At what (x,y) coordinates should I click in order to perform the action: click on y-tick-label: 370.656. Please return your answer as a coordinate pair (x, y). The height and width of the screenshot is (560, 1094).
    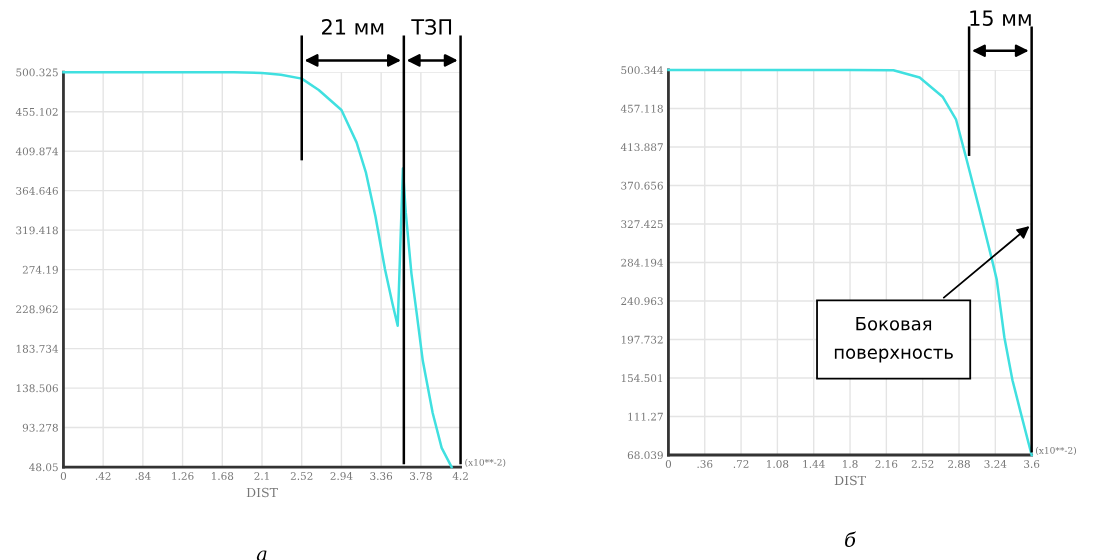
    Looking at the image, I should click on (642, 185).